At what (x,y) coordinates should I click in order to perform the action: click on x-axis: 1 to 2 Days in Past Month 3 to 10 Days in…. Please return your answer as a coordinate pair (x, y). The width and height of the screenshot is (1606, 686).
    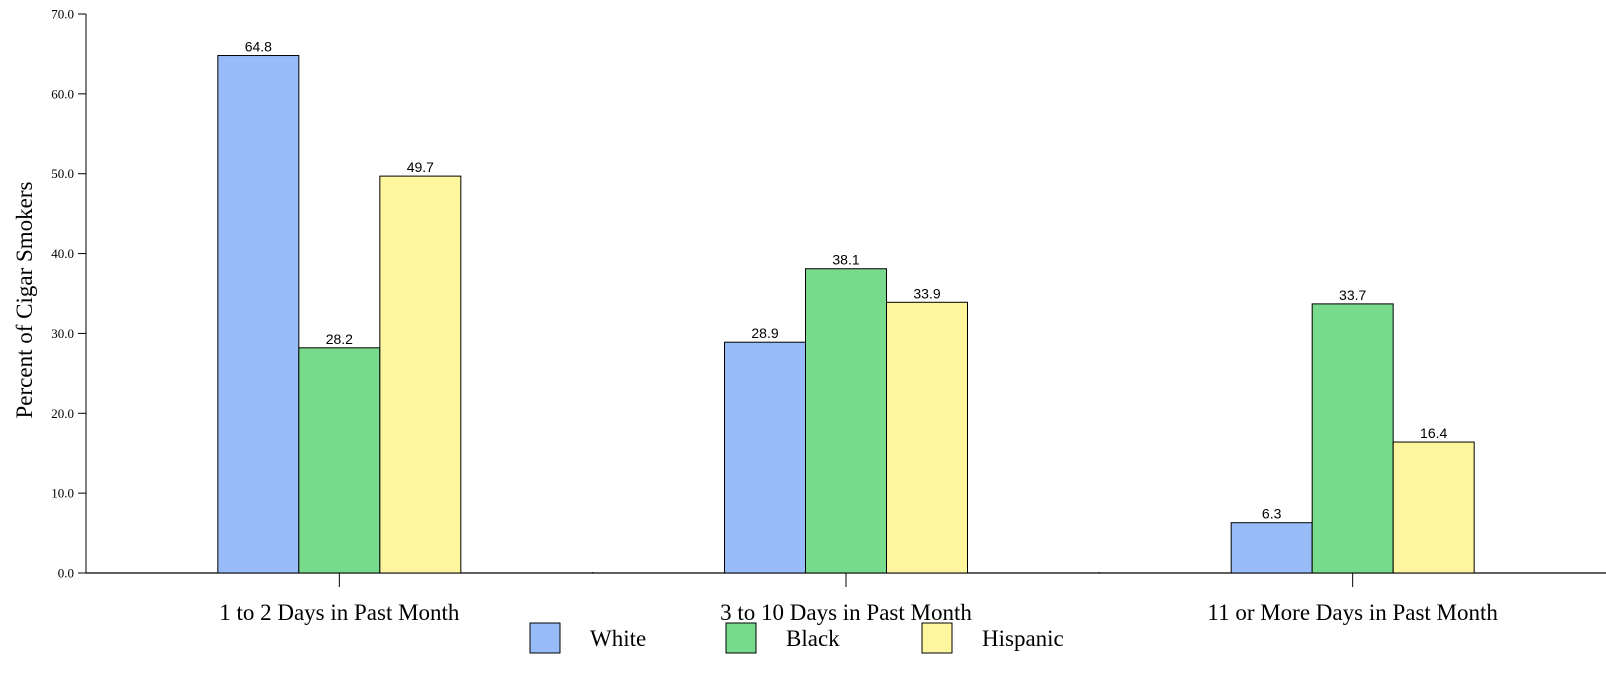
    Looking at the image, I should click on (846, 598).